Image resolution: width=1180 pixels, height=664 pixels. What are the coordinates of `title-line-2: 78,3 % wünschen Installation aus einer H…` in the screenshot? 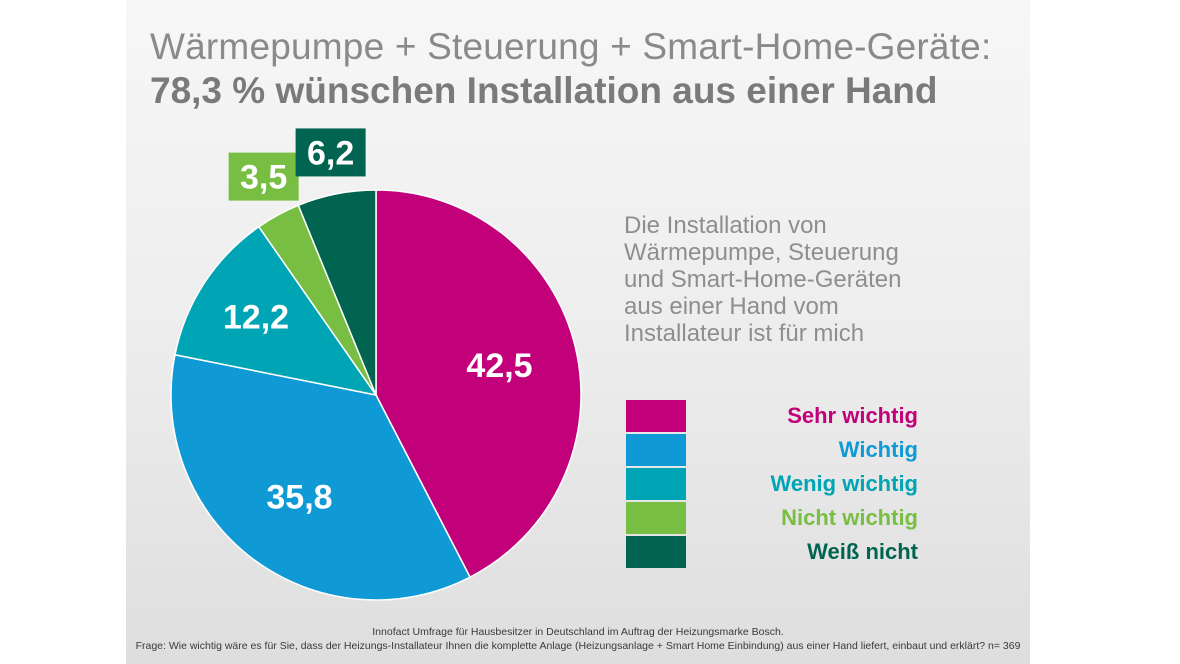 It's located at (544, 90).